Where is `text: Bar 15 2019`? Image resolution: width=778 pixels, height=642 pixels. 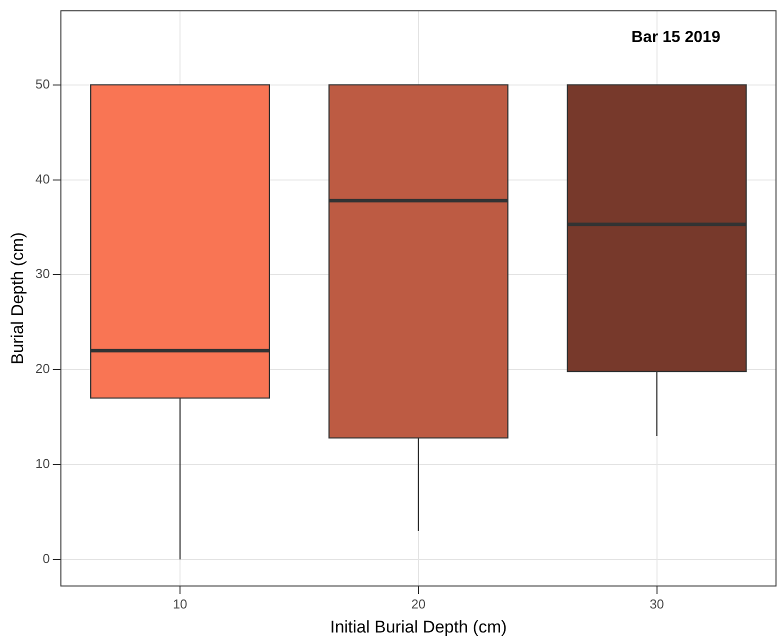
text: Bar 15 2019 is located at coordinates (675, 37).